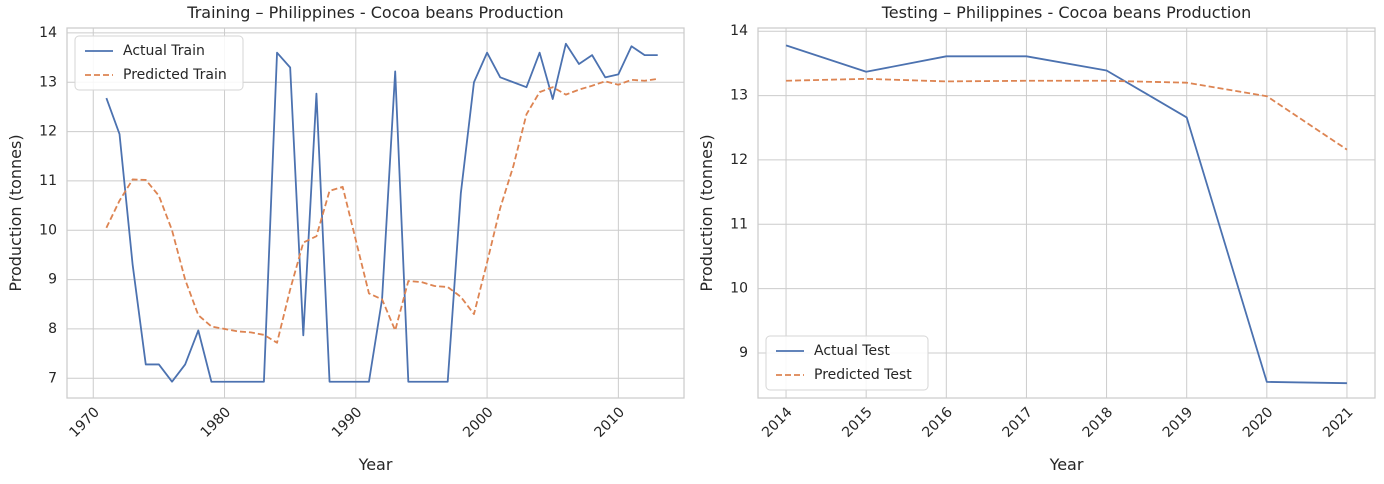 The image size is (1384, 484). I want to click on legend-label: Actual Train, so click(164, 51).